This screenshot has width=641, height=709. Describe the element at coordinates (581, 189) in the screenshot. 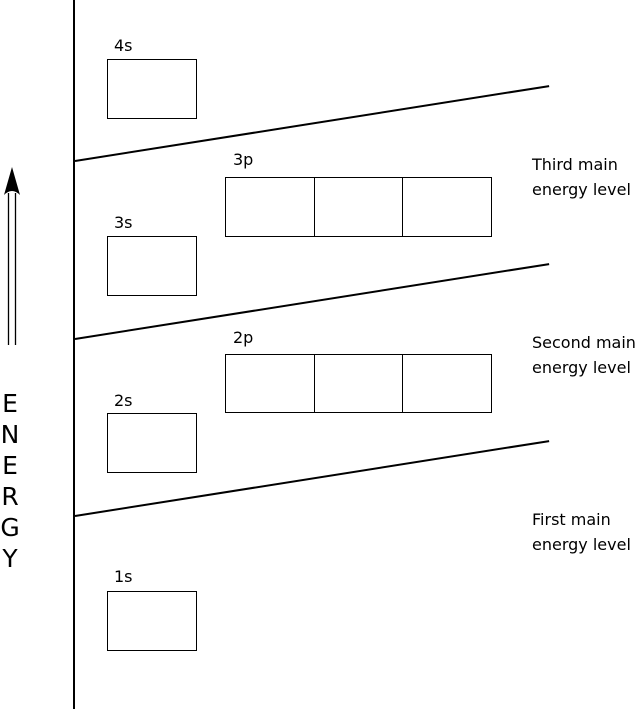

I see `level-label-third-line2: energy level` at that location.